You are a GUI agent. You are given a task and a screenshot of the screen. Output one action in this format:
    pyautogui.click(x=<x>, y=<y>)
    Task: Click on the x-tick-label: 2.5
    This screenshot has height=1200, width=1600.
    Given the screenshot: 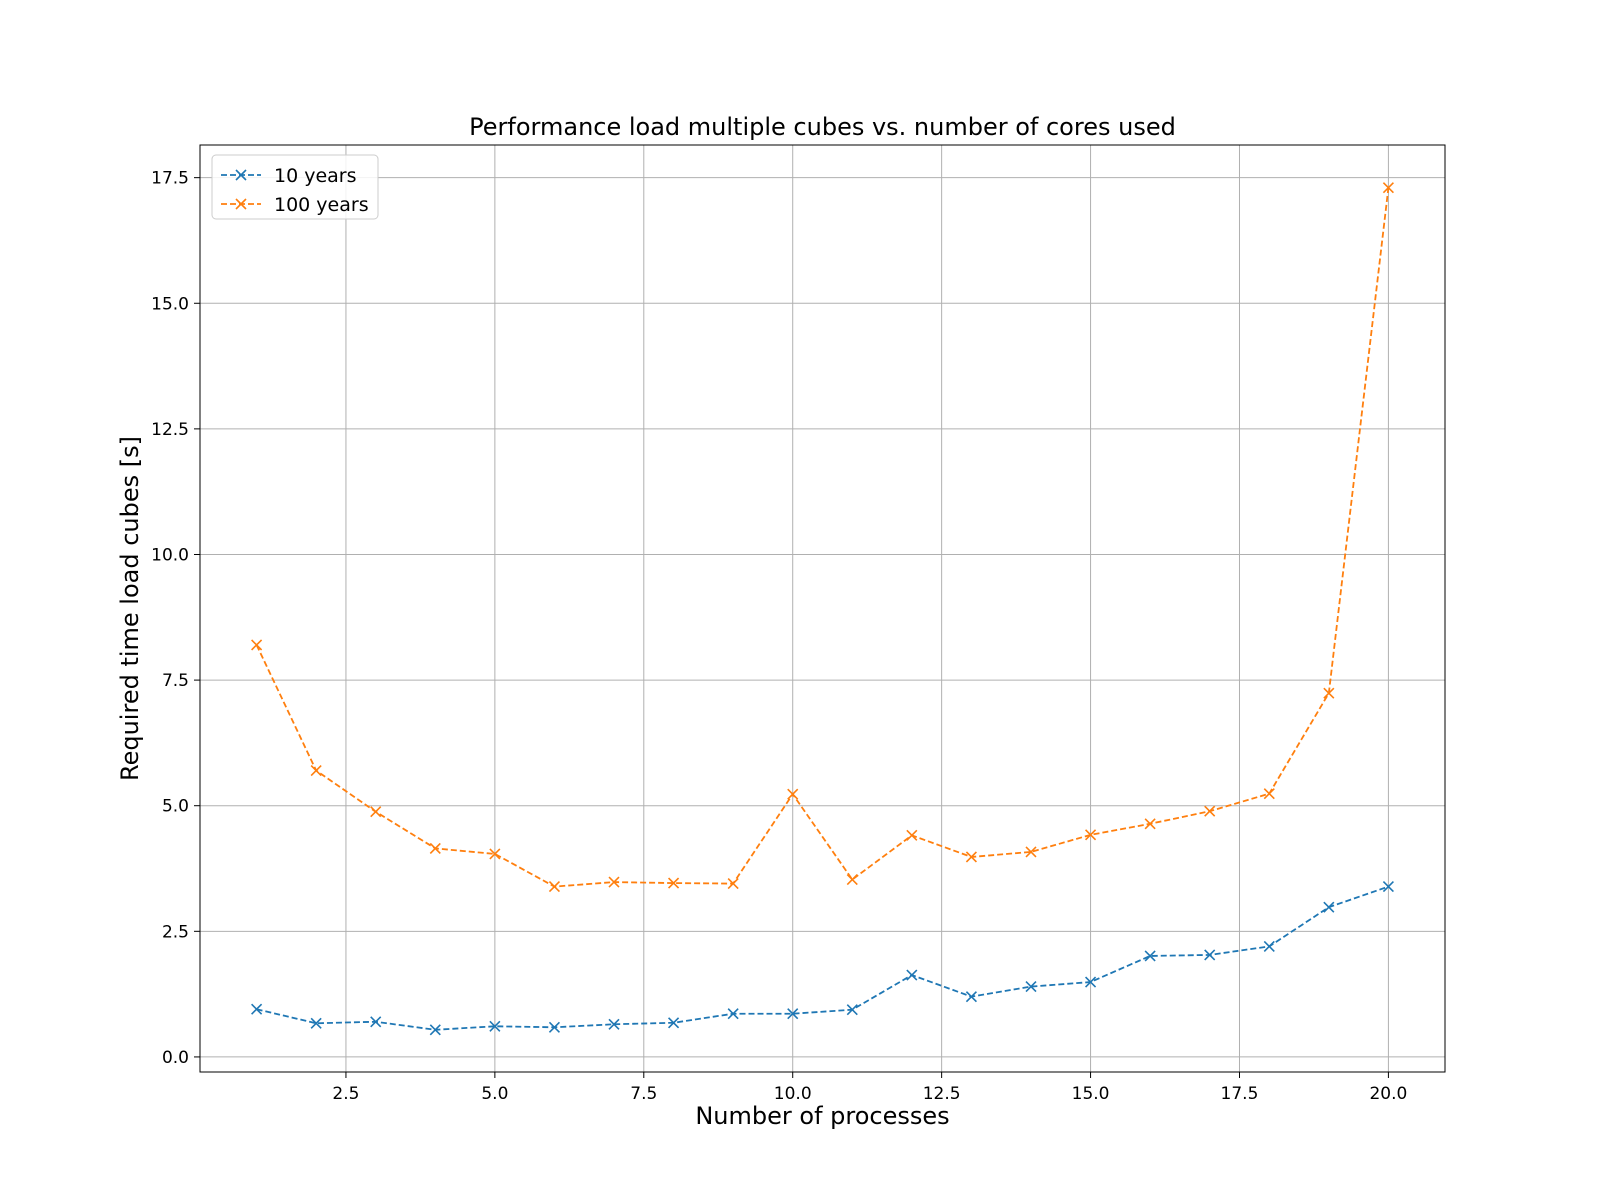 What is the action you would take?
    pyautogui.click(x=345, y=1094)
    